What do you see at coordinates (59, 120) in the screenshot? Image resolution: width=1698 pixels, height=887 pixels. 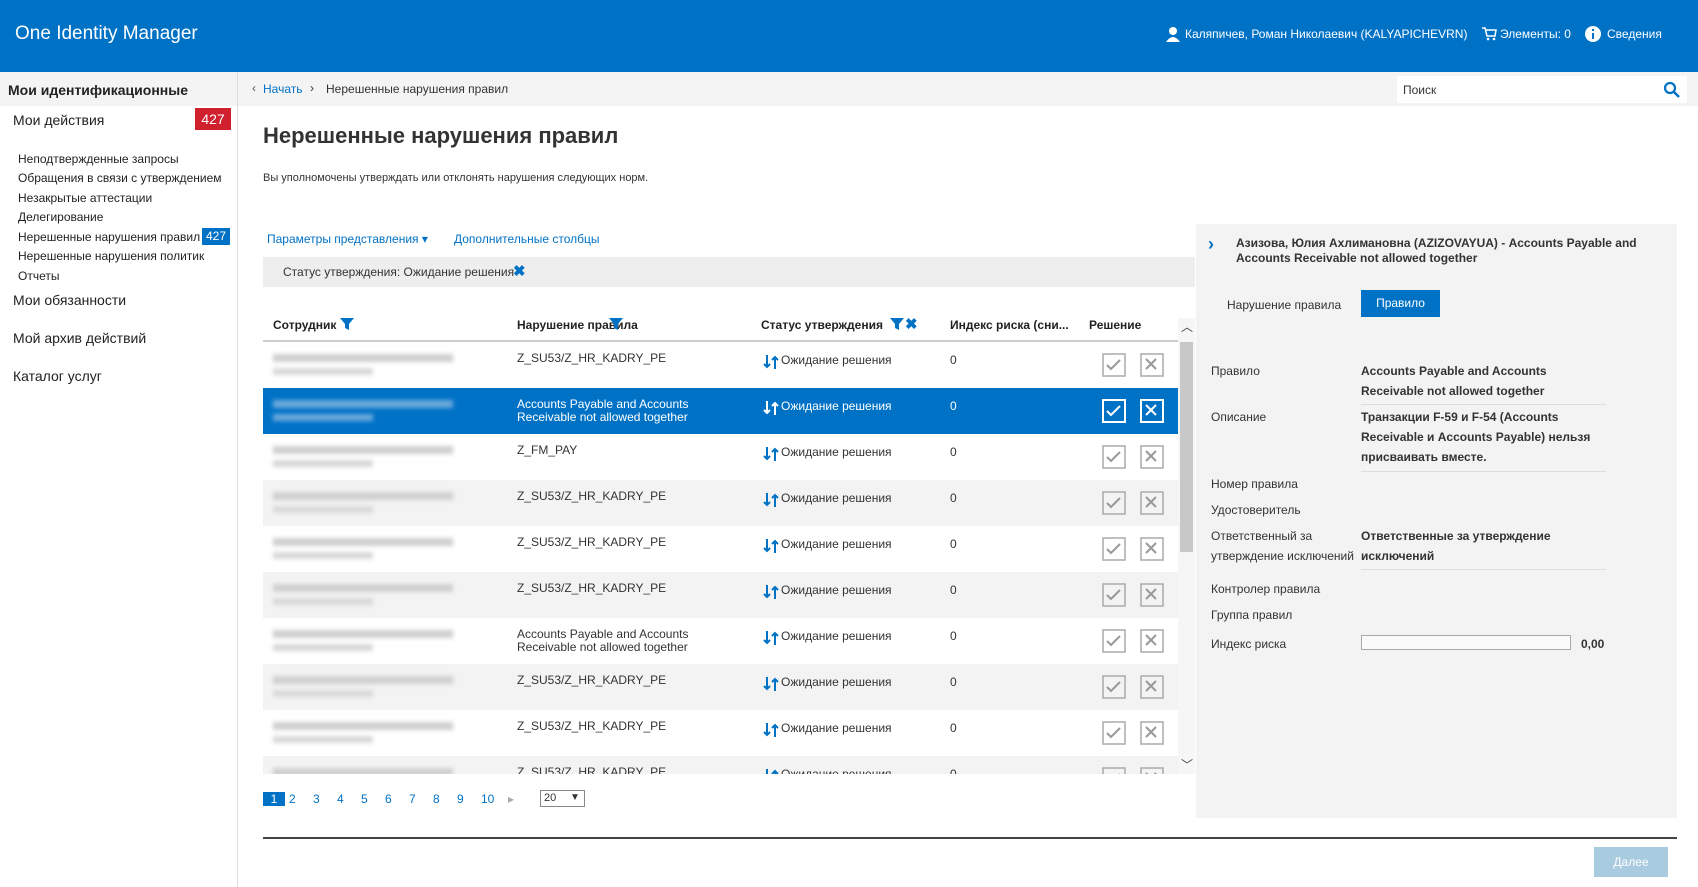 I see `nav-item: Мои действия` at bounding box center [59, 120].